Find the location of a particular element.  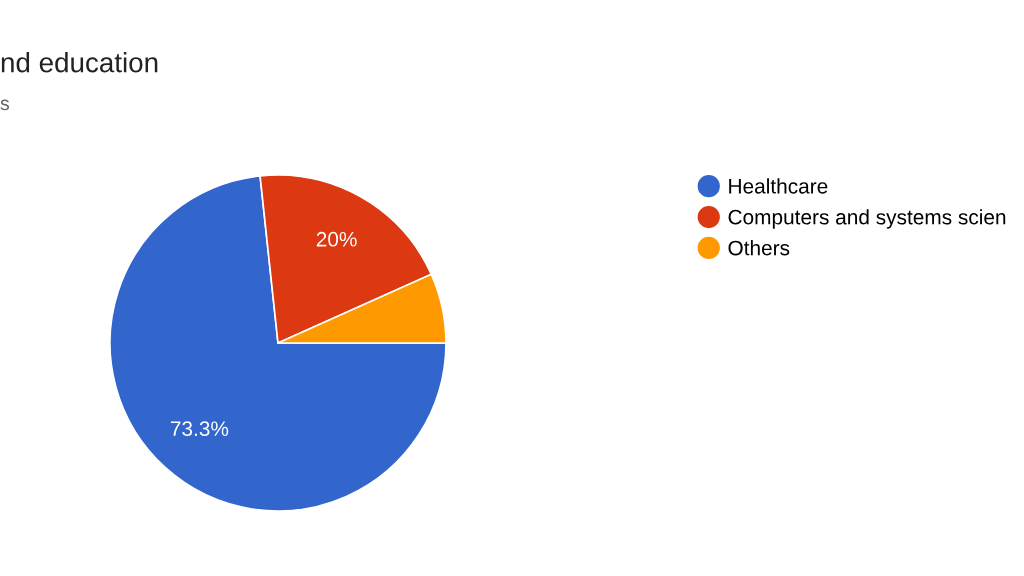

legend-label: Others is located at coordinates (759, 248).